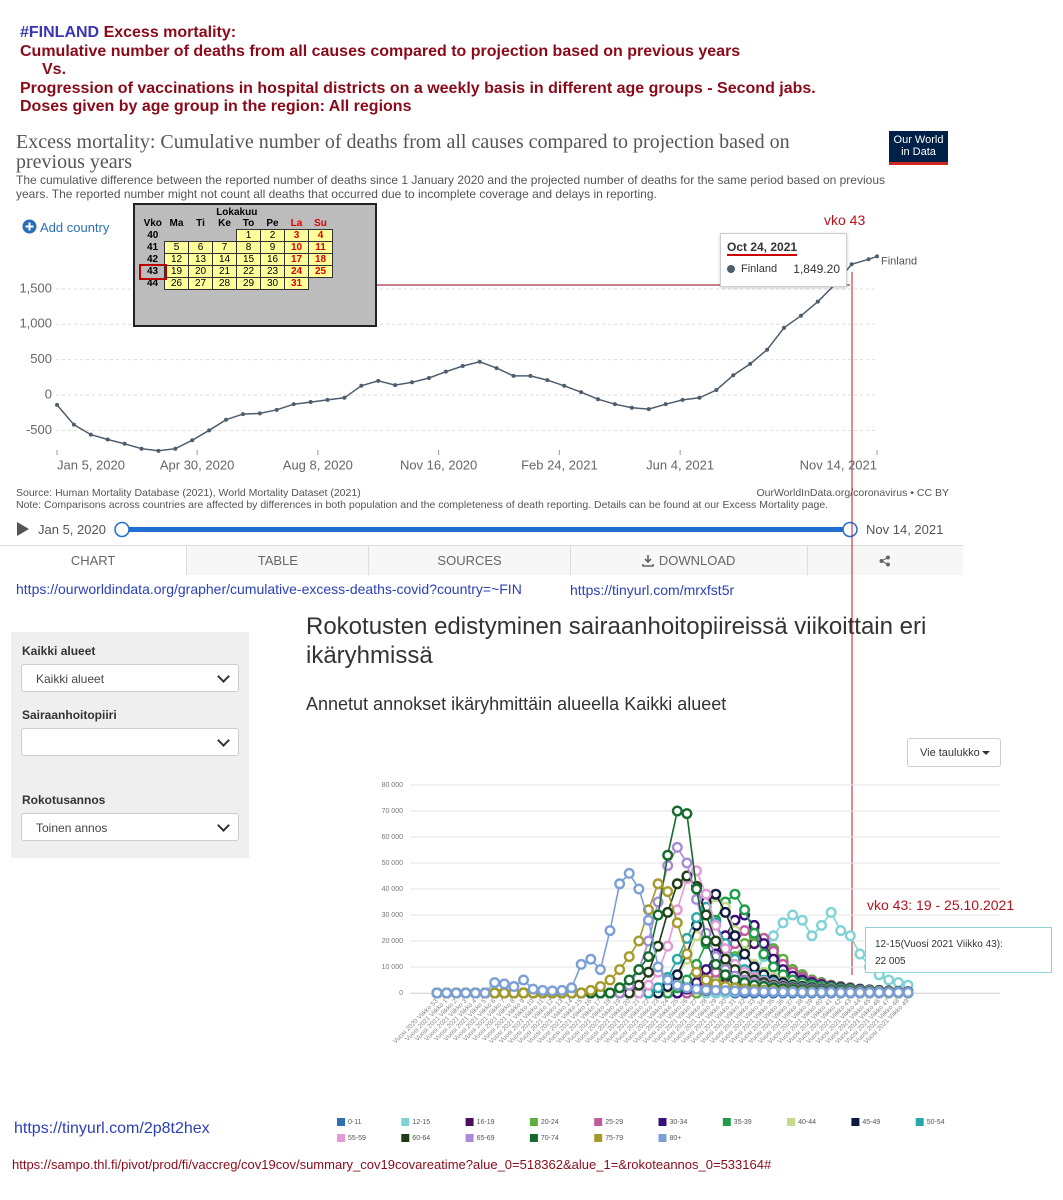  What do you see at coordinates (899, 261) in the screenshot?
I see `series-label: Finland` at bounding box center [899, 261].